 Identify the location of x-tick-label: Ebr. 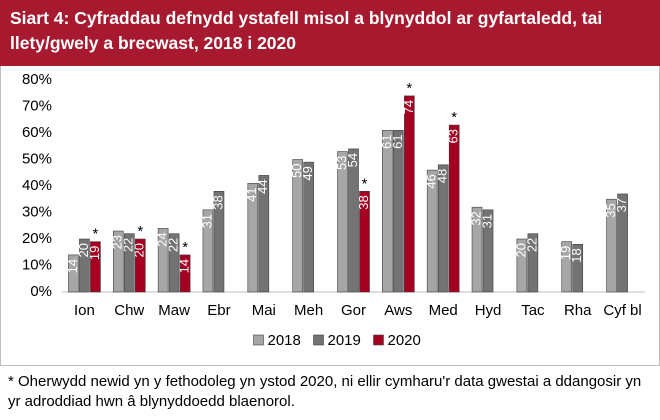
(218, 310).